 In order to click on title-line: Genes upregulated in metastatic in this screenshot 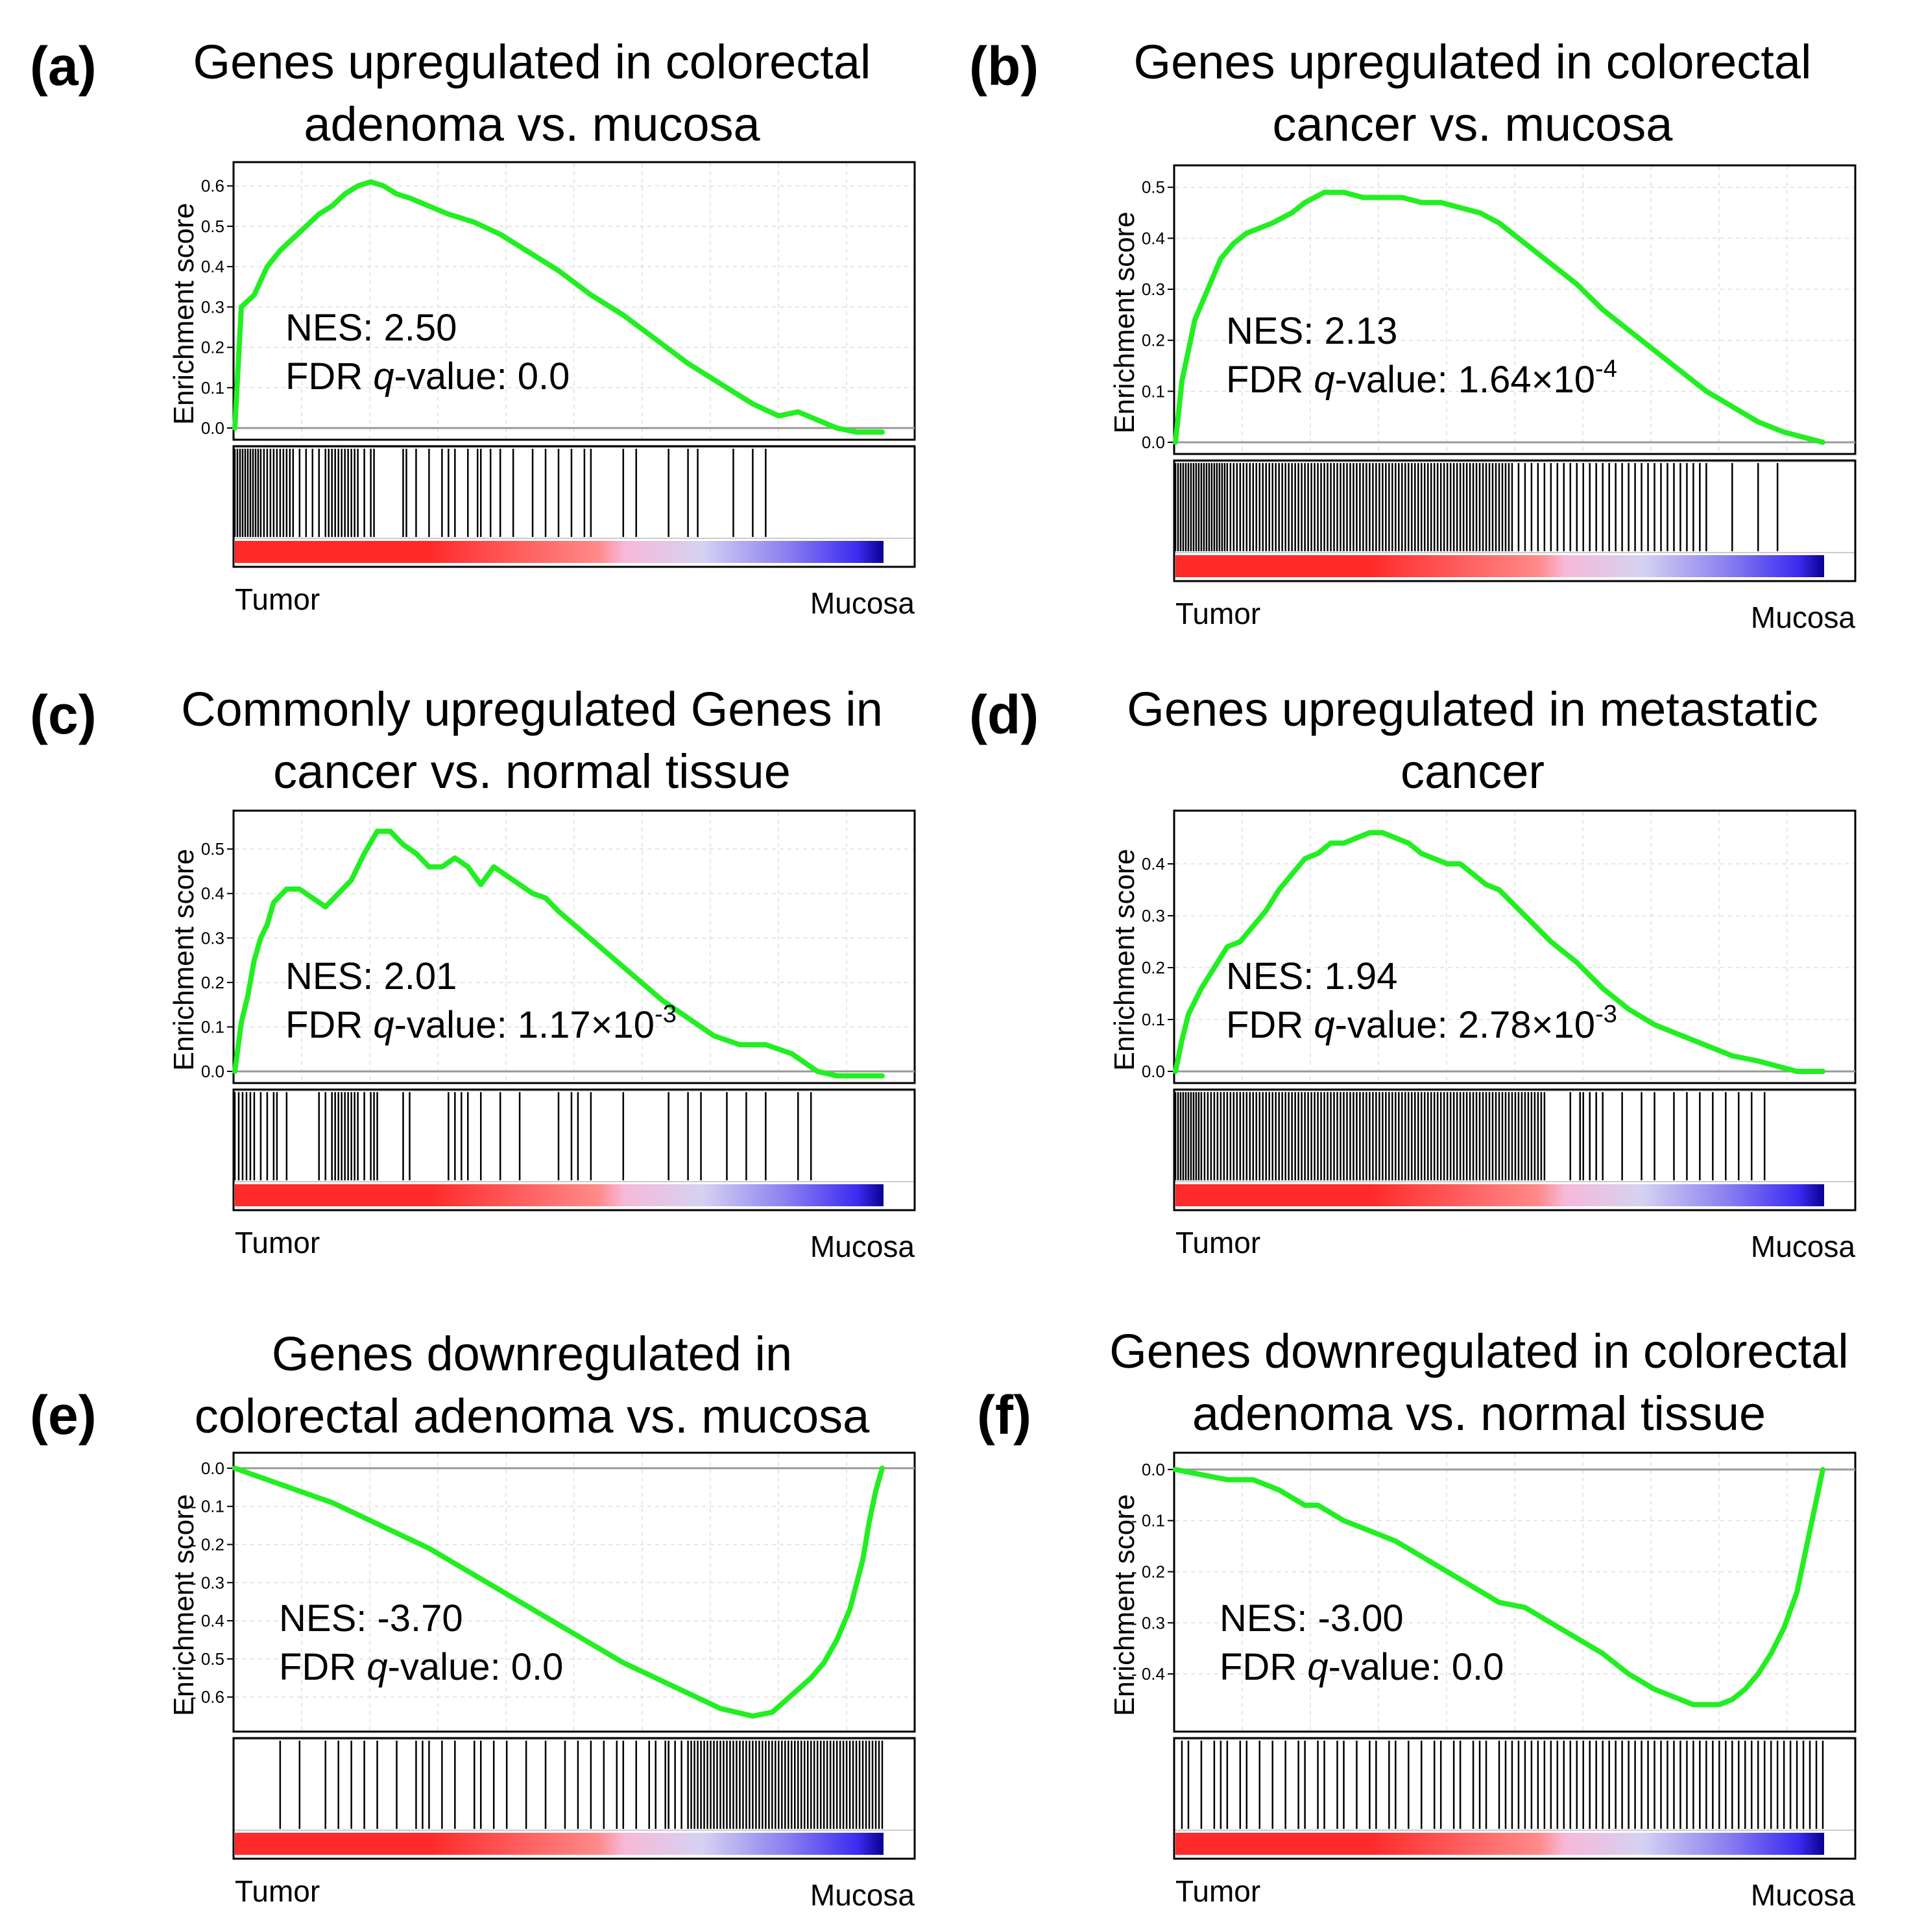, I will do `click(1472, 709)`.